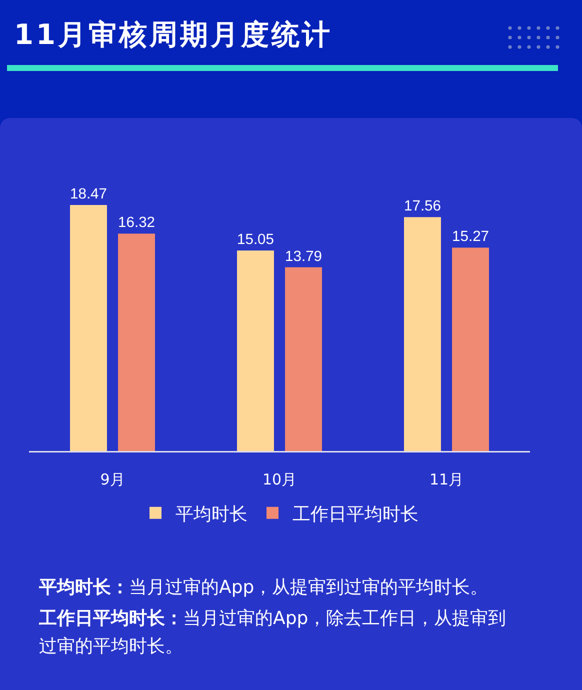 The width and height of the screenshot is (582, 690). What do you see at coordinates (303, 256) in the screenshot?
I see `data-label: 13.79` at bounding box center [303, 256].